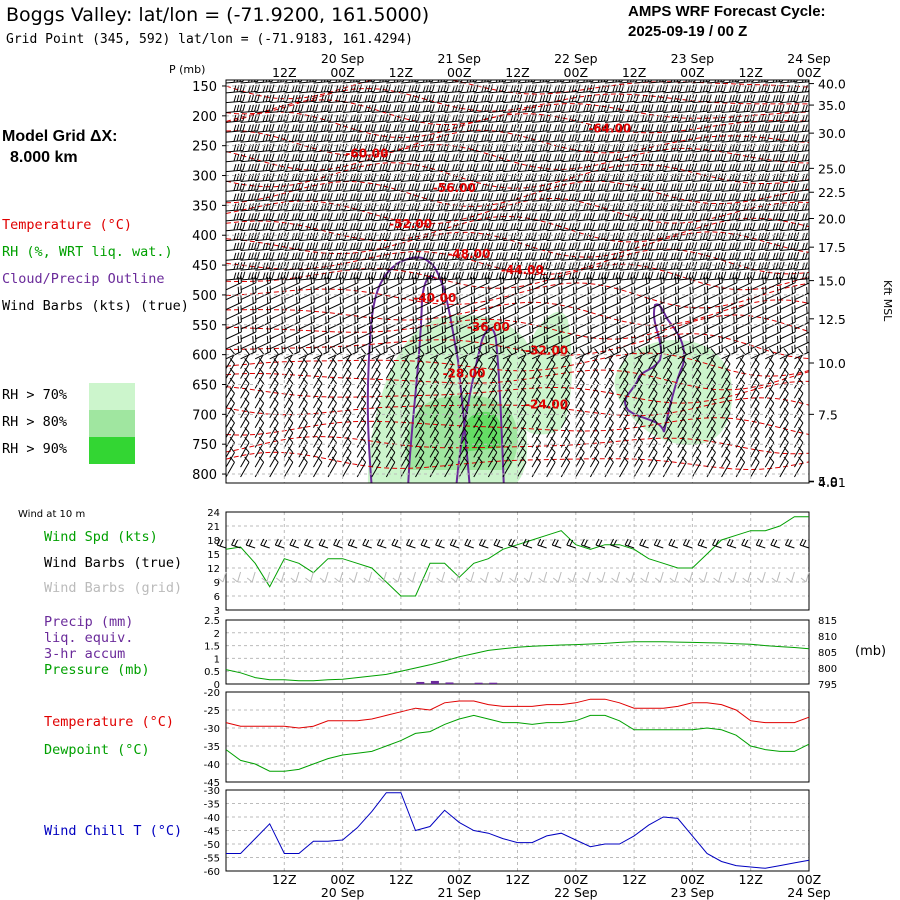 This screenshot has width=900, height=900. Describe the element at coordinates (418, 369) in the screenshot. I see `cloud-outline-main` at that location.